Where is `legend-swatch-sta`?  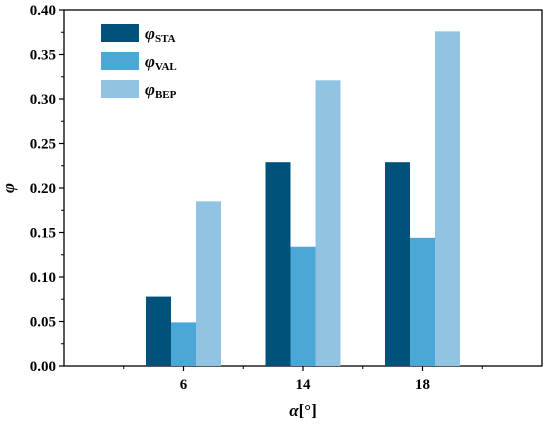
legend-swatch-sta is located at coordinates (120, 33).